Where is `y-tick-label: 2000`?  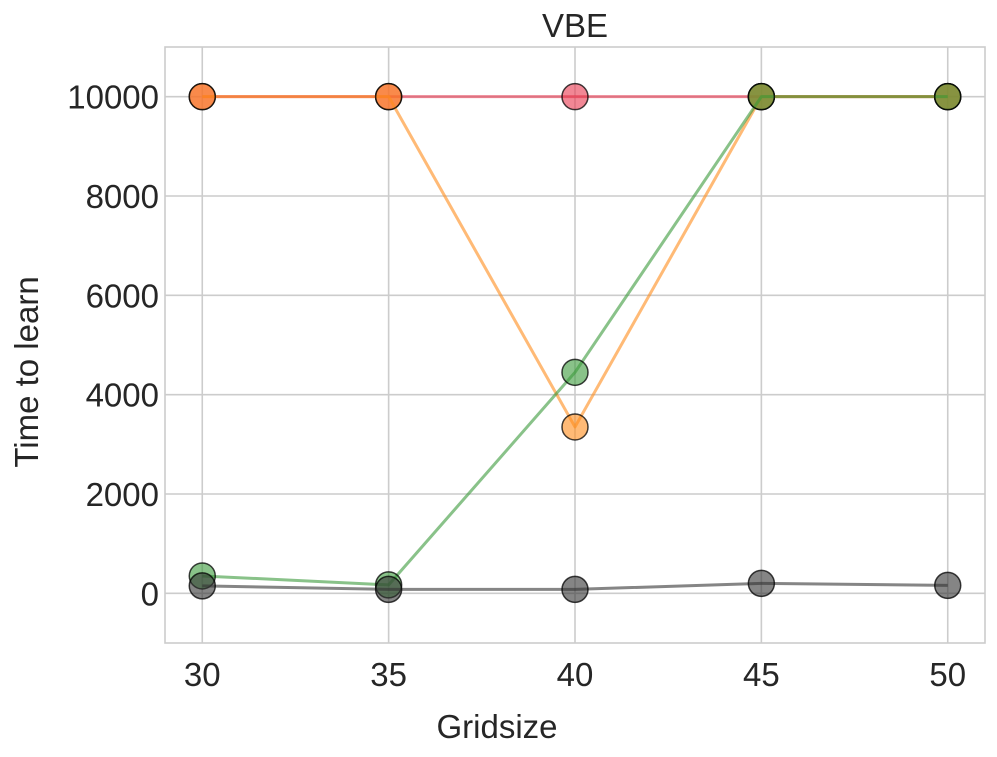
y-tick-label: 2000 is located at coordinates (122, 494).